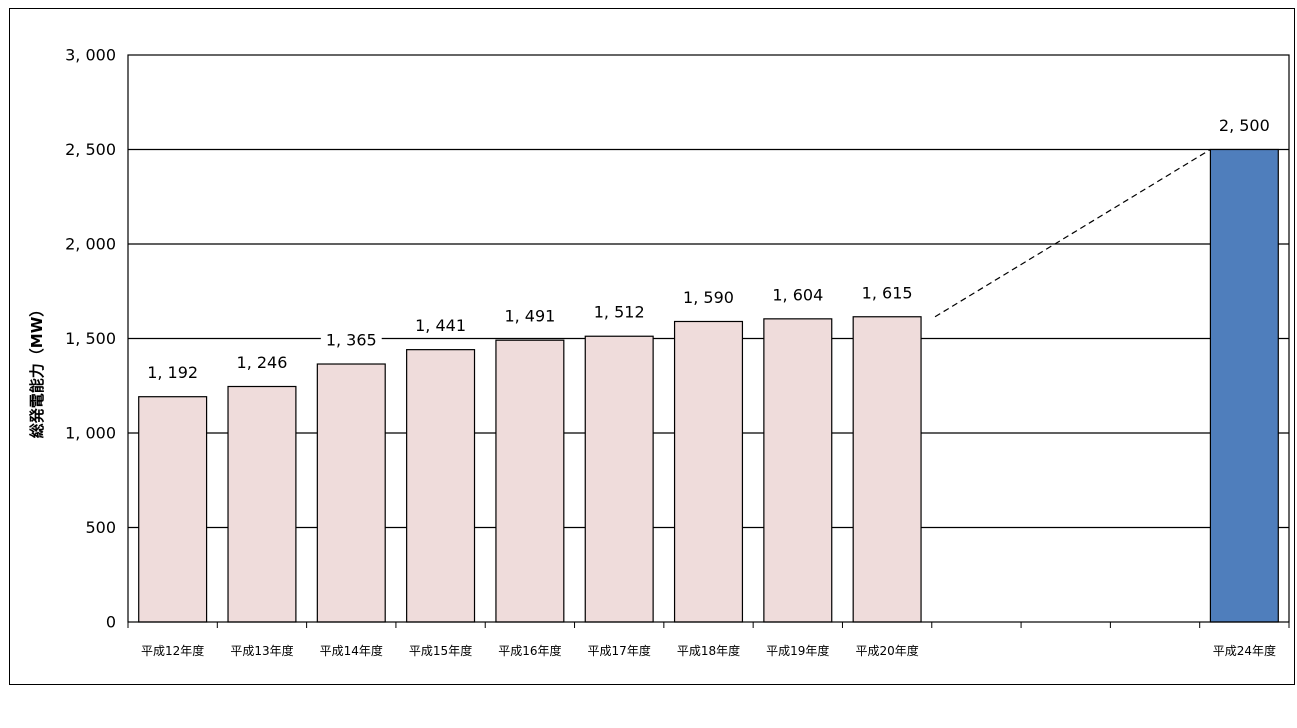 The width and height of the screenshot is (1297, 728). I want to click on y-tick-label: 0, so click(111, 622).